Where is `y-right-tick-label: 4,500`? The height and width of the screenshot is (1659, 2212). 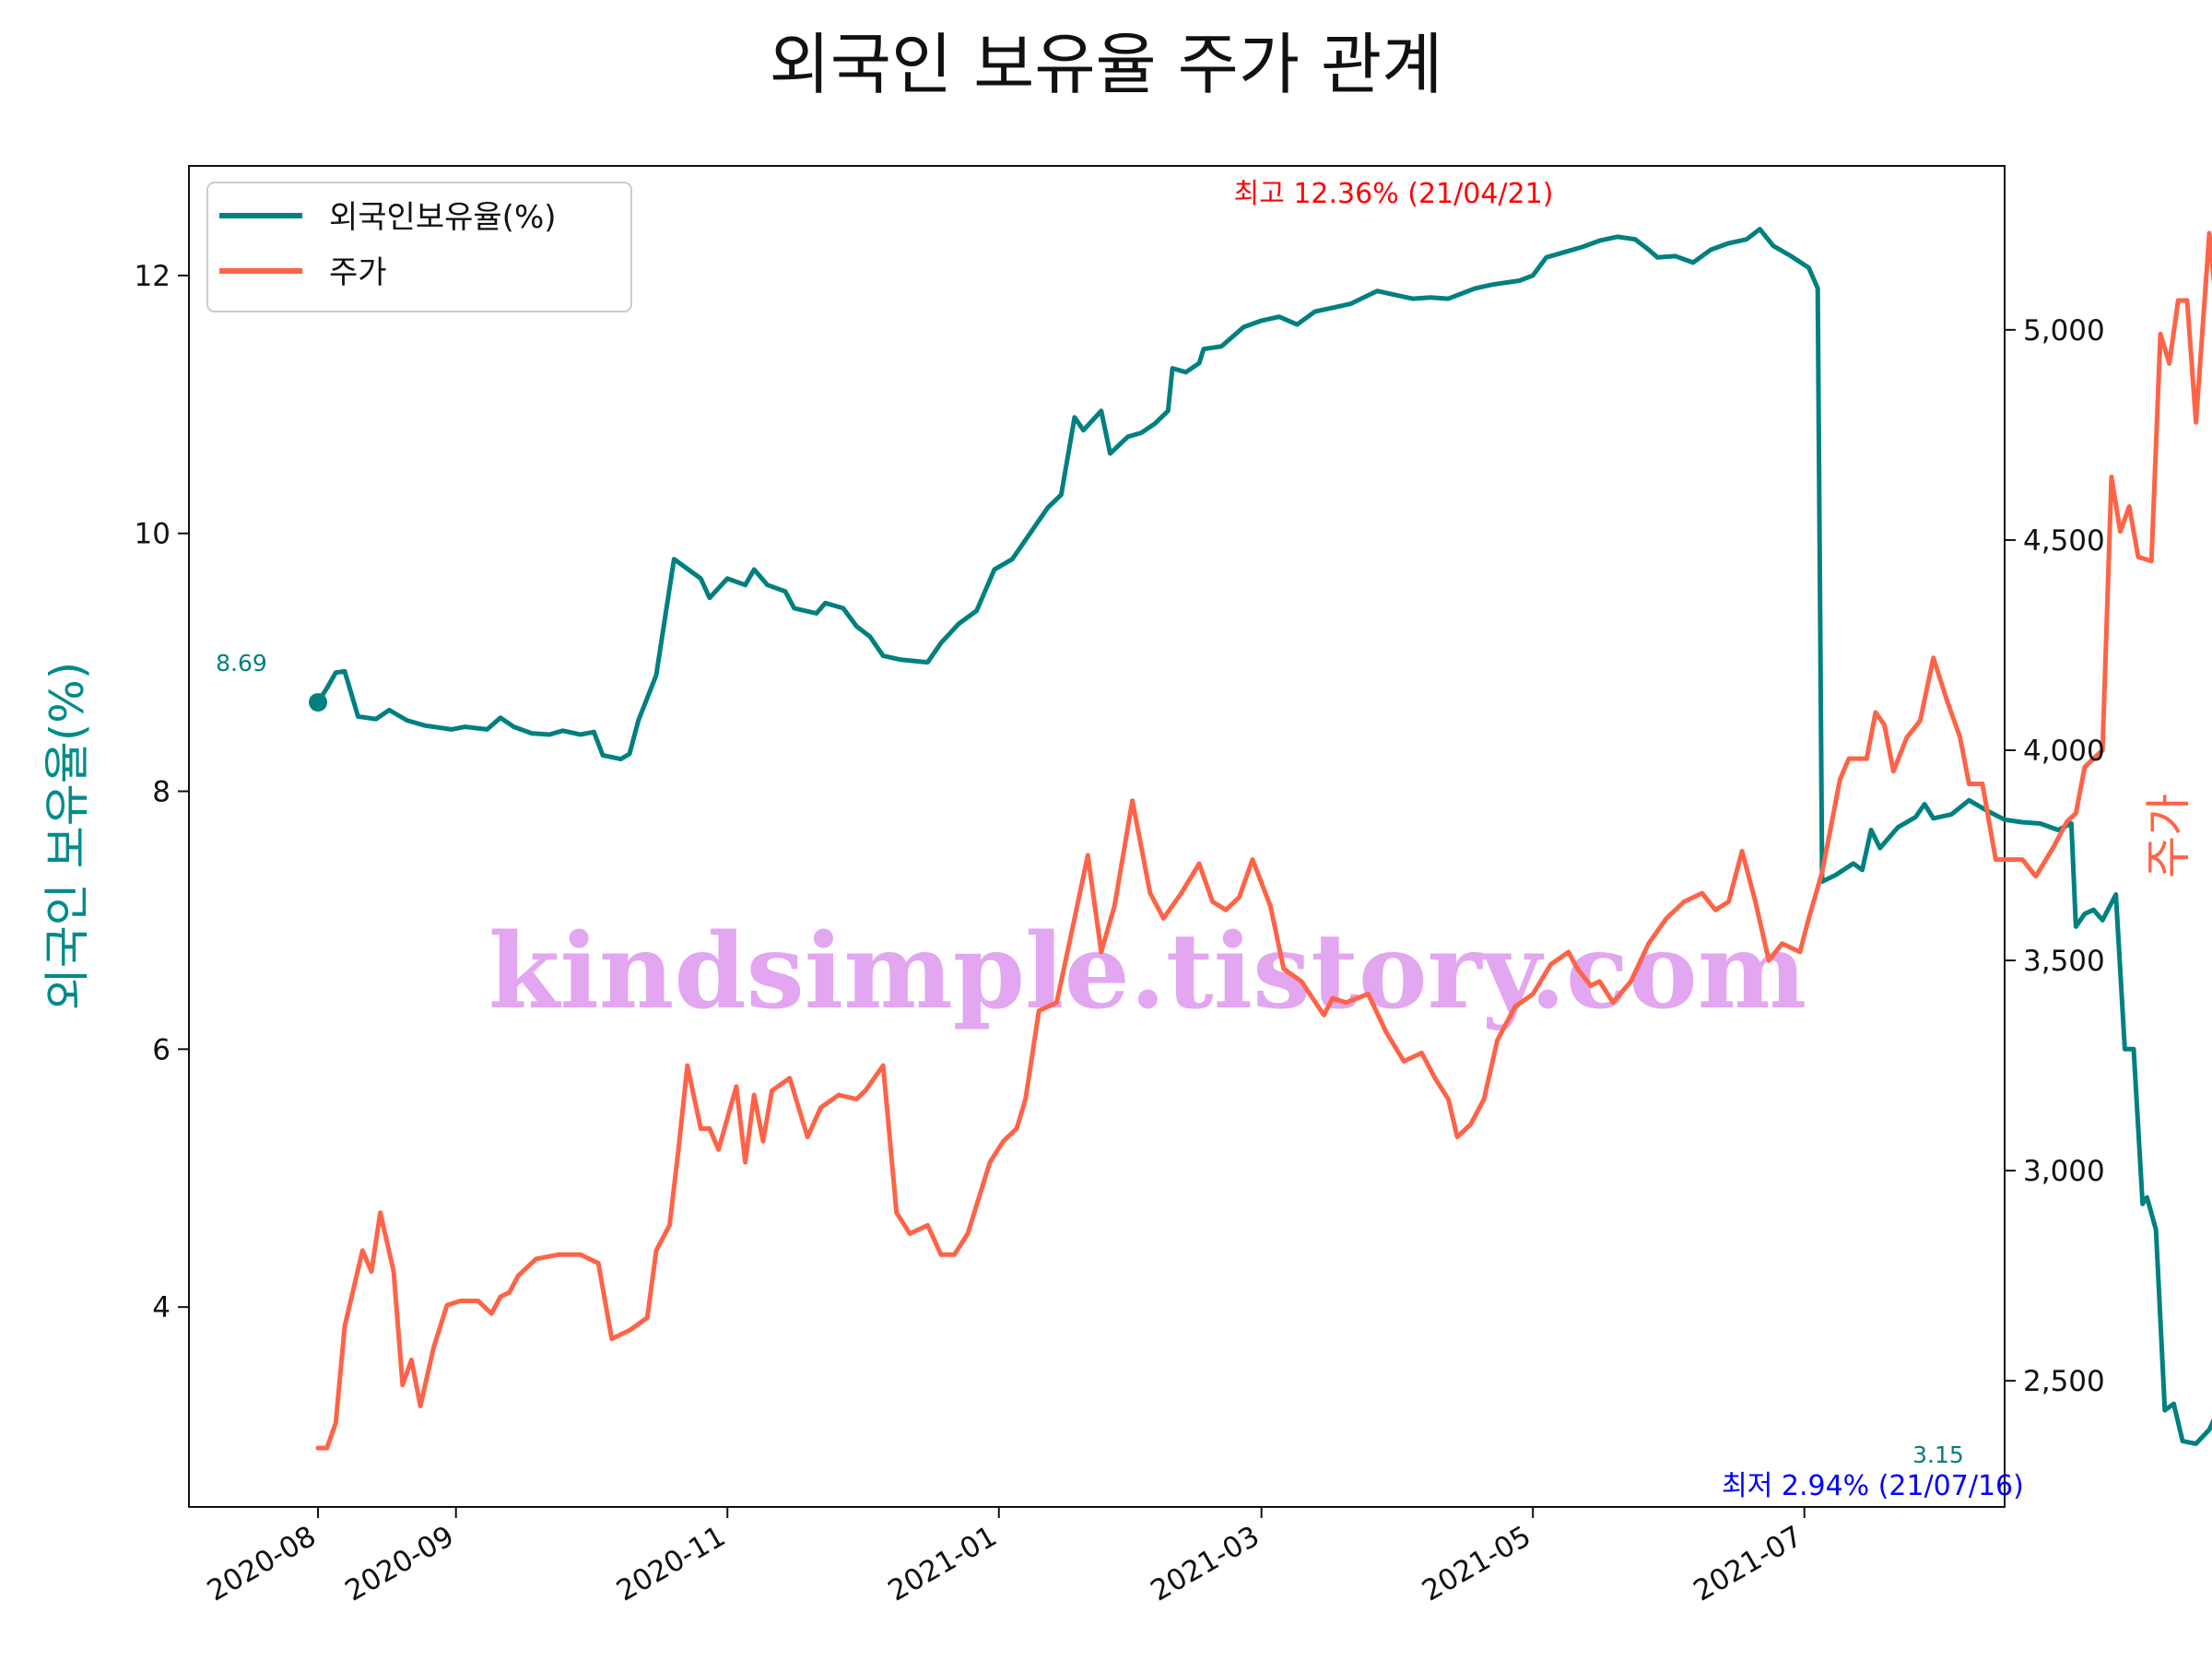
y-right-tick-label: 4,500 is located at coordinates (2064, 541).